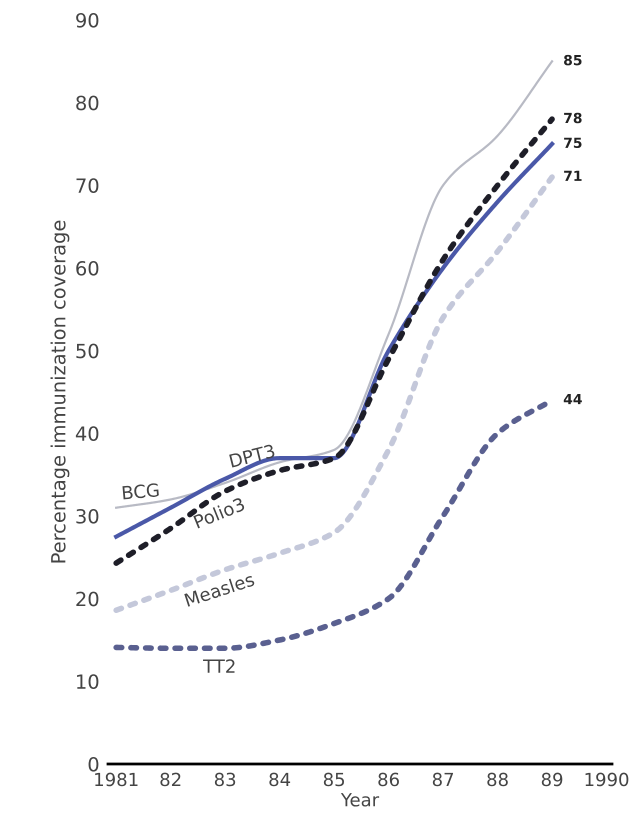 The width and height of the screenshot is (637, 832). Describe the element at coordinates (170, 779) in the screenshot. I see `x-tick-label: 82` at that location.